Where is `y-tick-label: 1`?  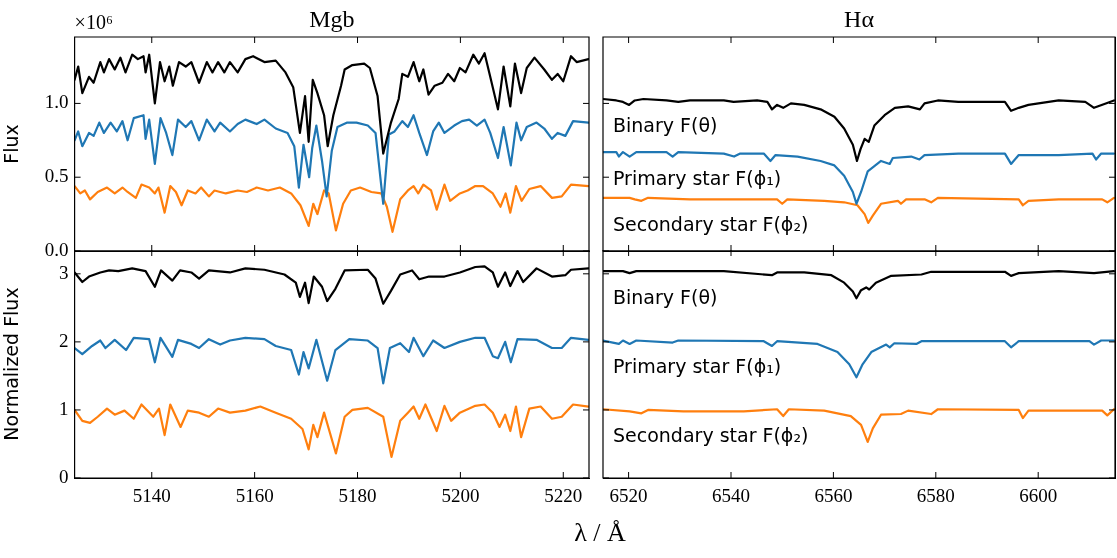 y-tick-label: 1 is located at coordinates (64, 408).